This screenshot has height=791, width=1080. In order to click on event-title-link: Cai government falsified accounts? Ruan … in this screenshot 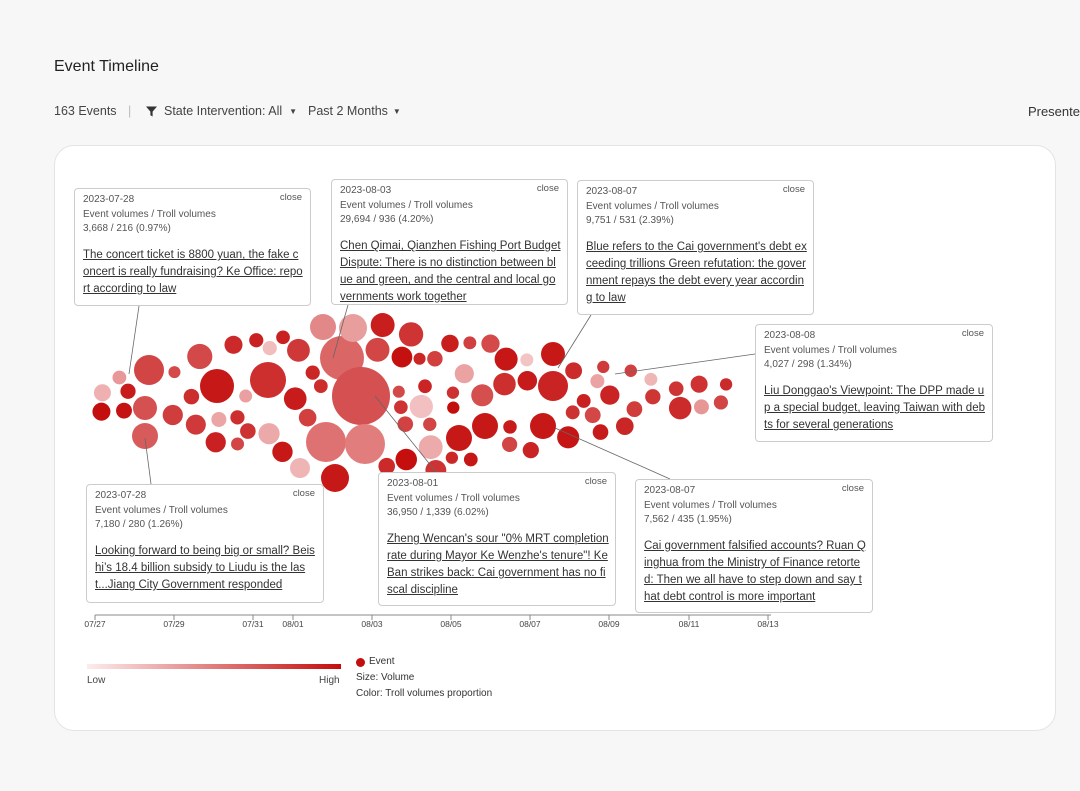, I will do `click(755, 571)`.